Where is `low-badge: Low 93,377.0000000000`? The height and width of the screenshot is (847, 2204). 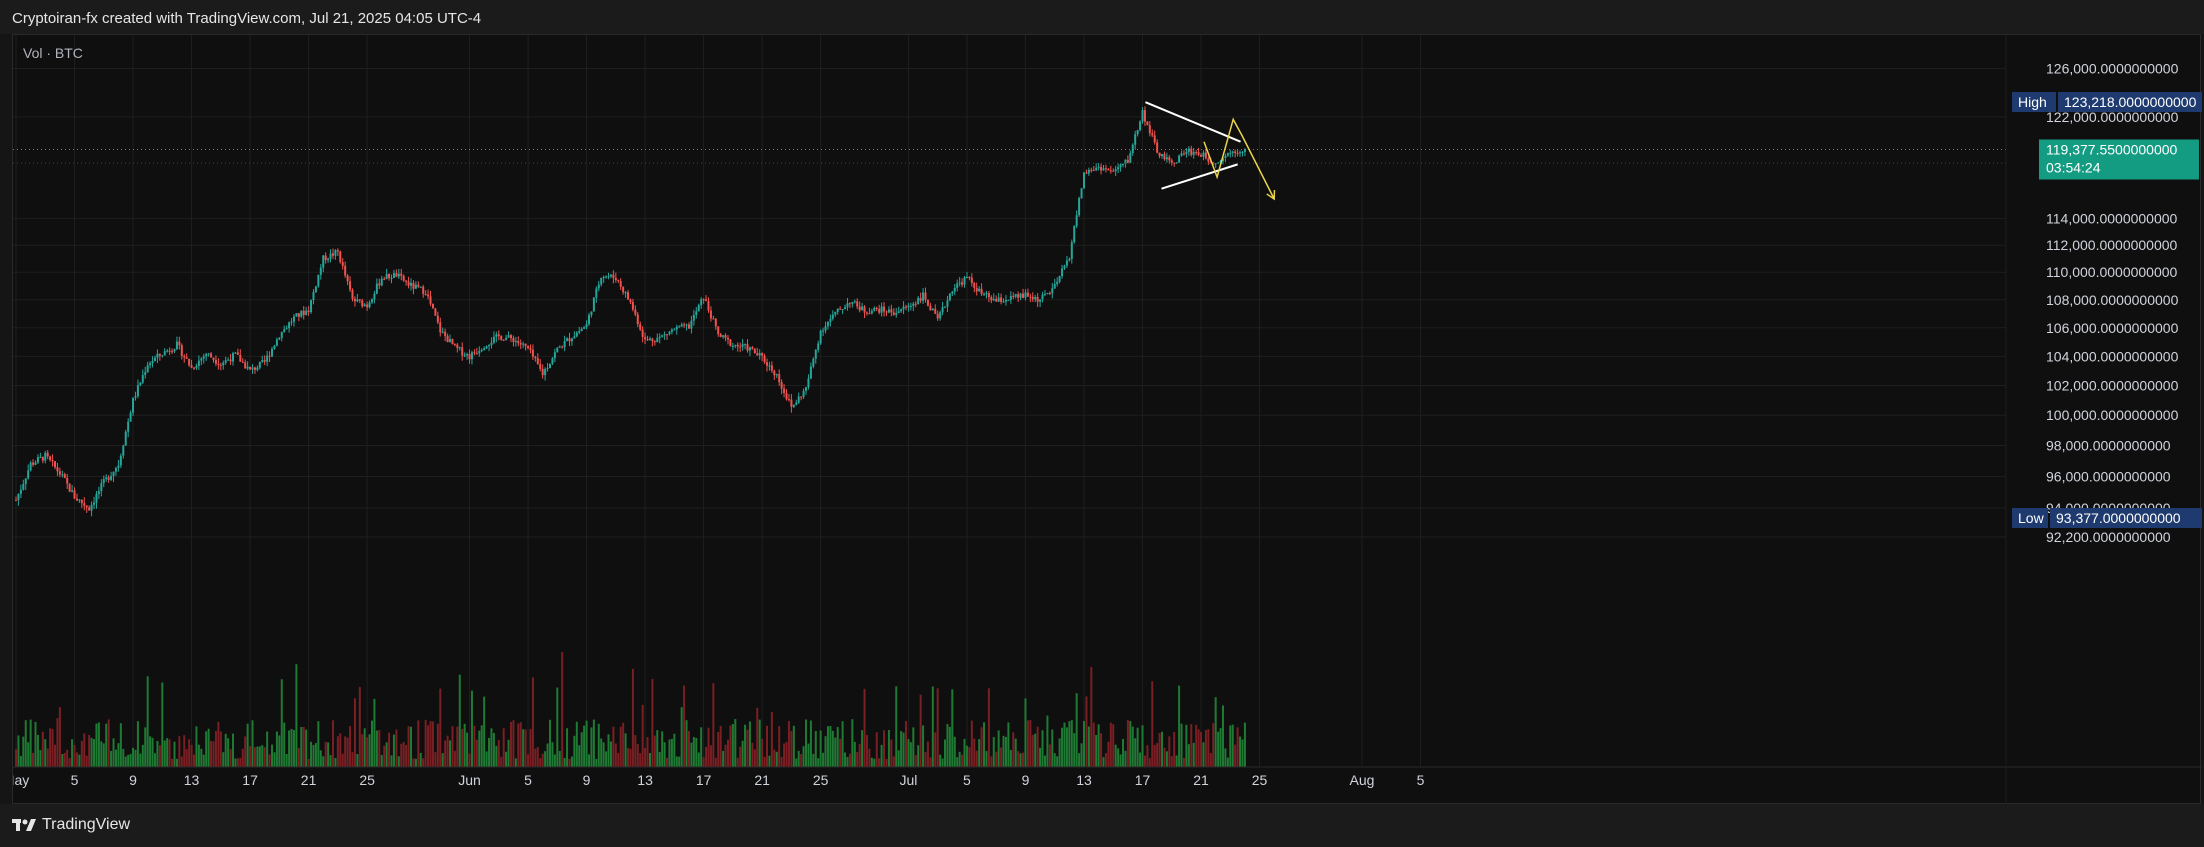 low-badge: Low 93,377.0000000000 is located at coordinates (2107, 518).